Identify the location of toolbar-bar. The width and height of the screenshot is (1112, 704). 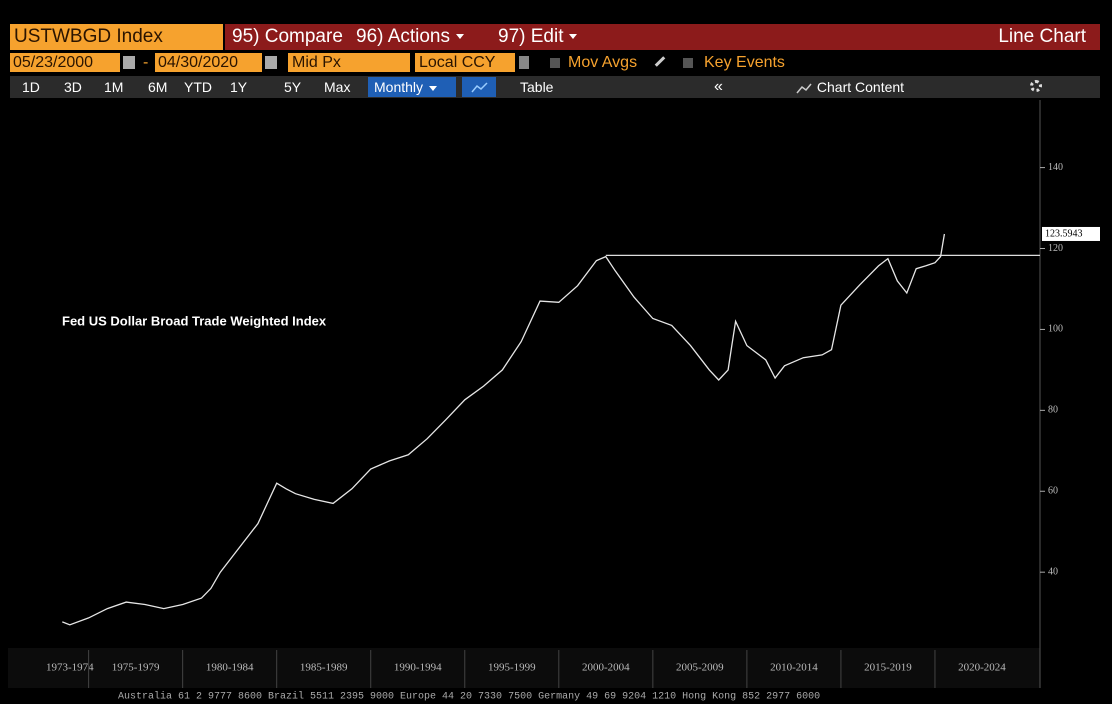
(662, 37).